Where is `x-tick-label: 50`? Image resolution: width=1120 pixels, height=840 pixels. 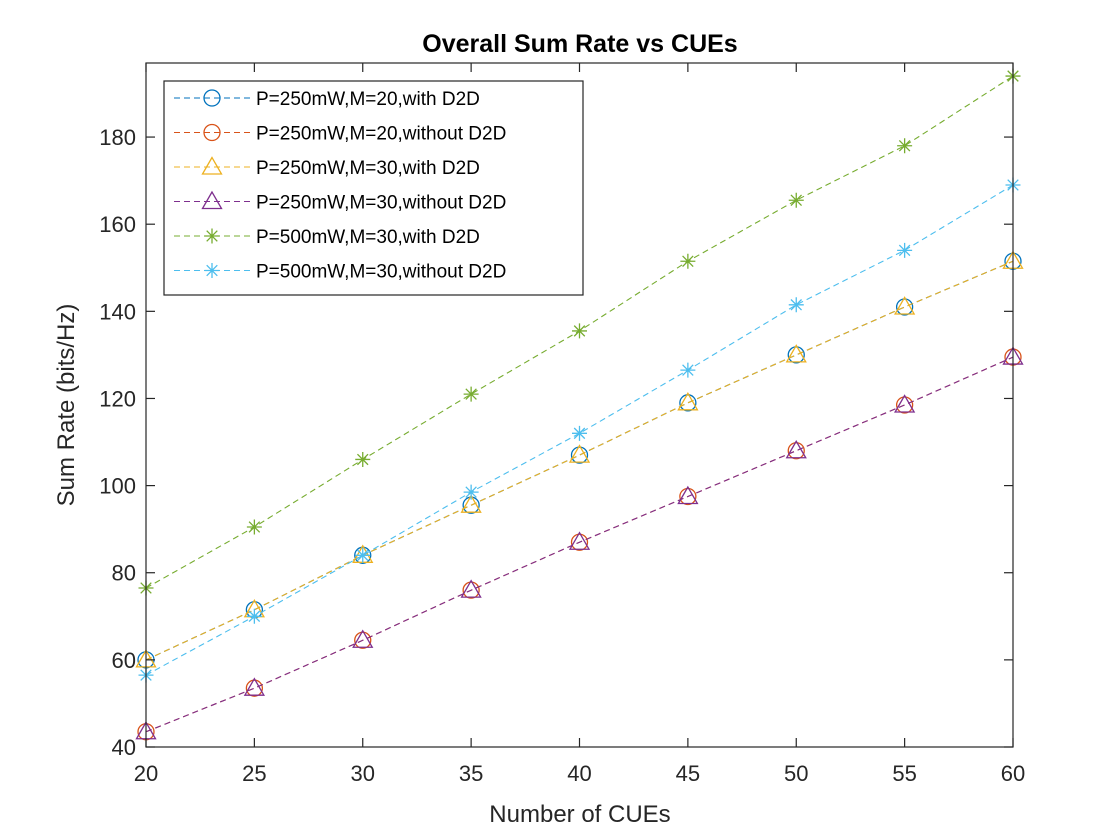
x-tick-label: 50 is located at coordinates (796, 773).